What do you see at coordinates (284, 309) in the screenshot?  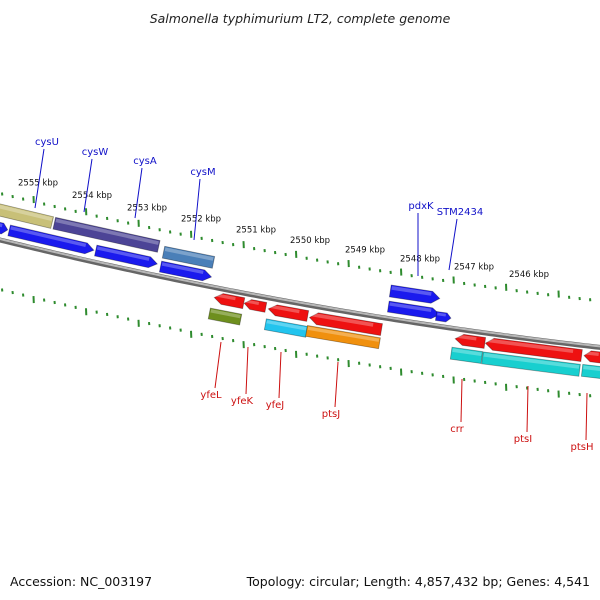 I see `cds-yfeJ-gloss` at bounding box center [284, 309].